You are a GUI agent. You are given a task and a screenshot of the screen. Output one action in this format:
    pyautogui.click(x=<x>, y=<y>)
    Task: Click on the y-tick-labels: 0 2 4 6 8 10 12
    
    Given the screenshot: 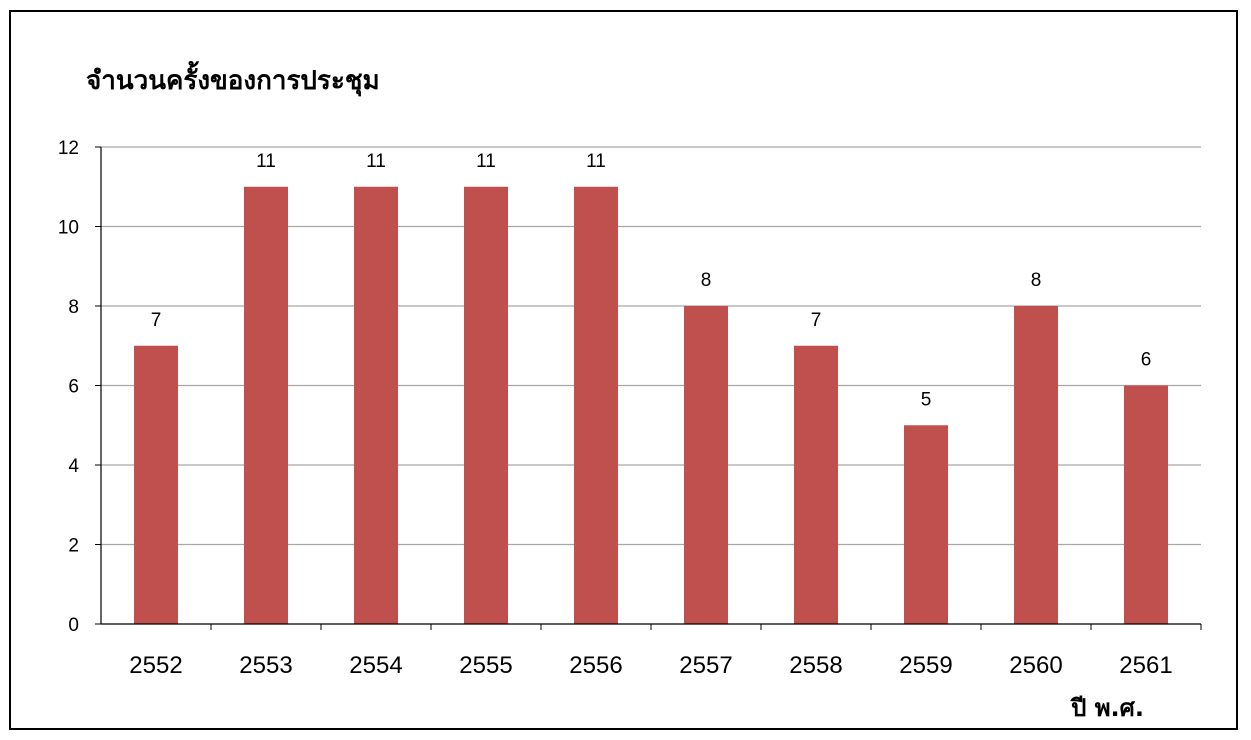 What is the action you would take?
    pyautogui.click(x=69, y=387)
    